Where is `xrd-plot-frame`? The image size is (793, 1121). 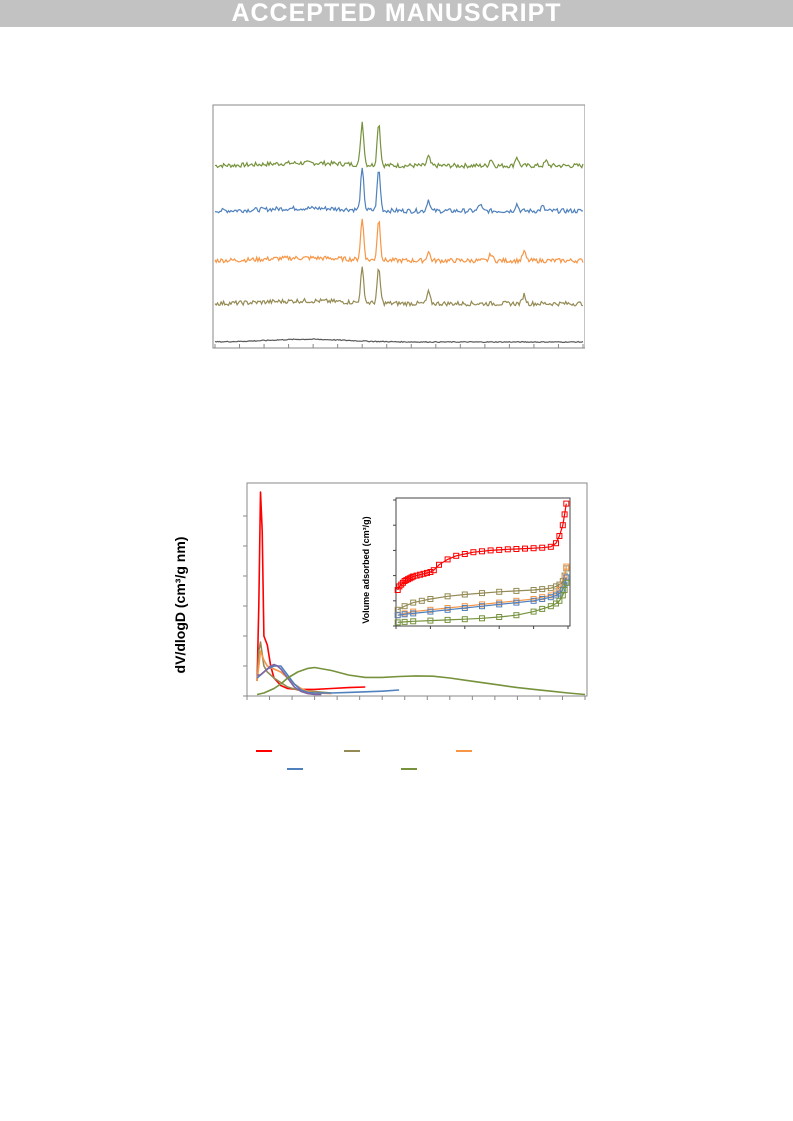
xrd-plot-frame is located at coordinates (398, 226).